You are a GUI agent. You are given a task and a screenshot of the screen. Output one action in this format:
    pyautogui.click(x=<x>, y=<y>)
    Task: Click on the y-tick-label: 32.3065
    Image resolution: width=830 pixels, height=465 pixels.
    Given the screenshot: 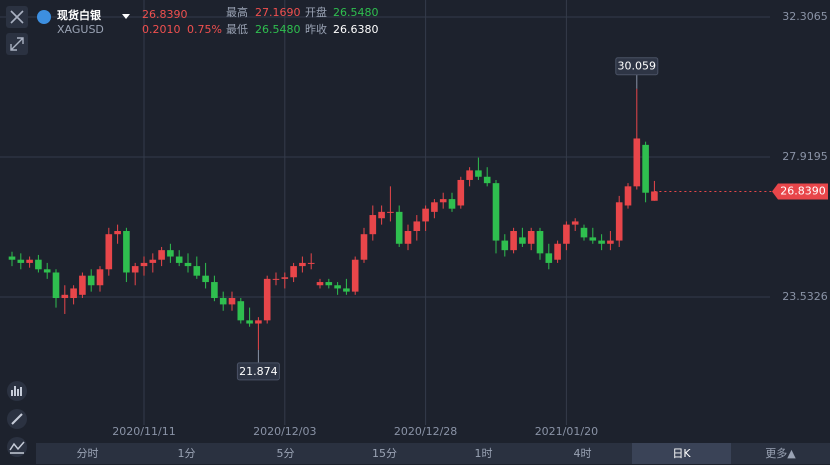 What is the action you would take?
    pyautogui.click(x=805, y=16)
    